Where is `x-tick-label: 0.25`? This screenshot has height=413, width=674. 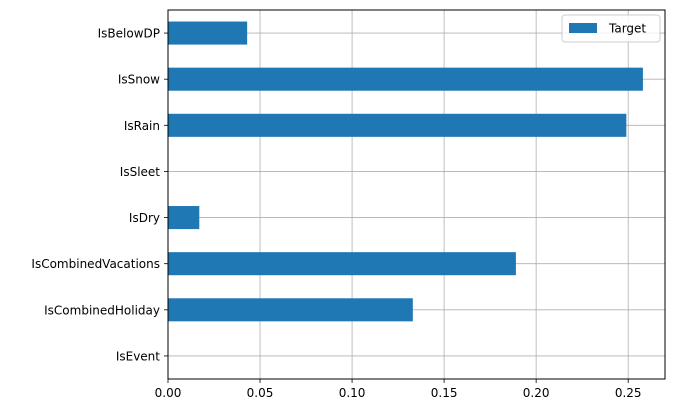 x-tick-label: 0.25 is located at coordinates (628, 393).